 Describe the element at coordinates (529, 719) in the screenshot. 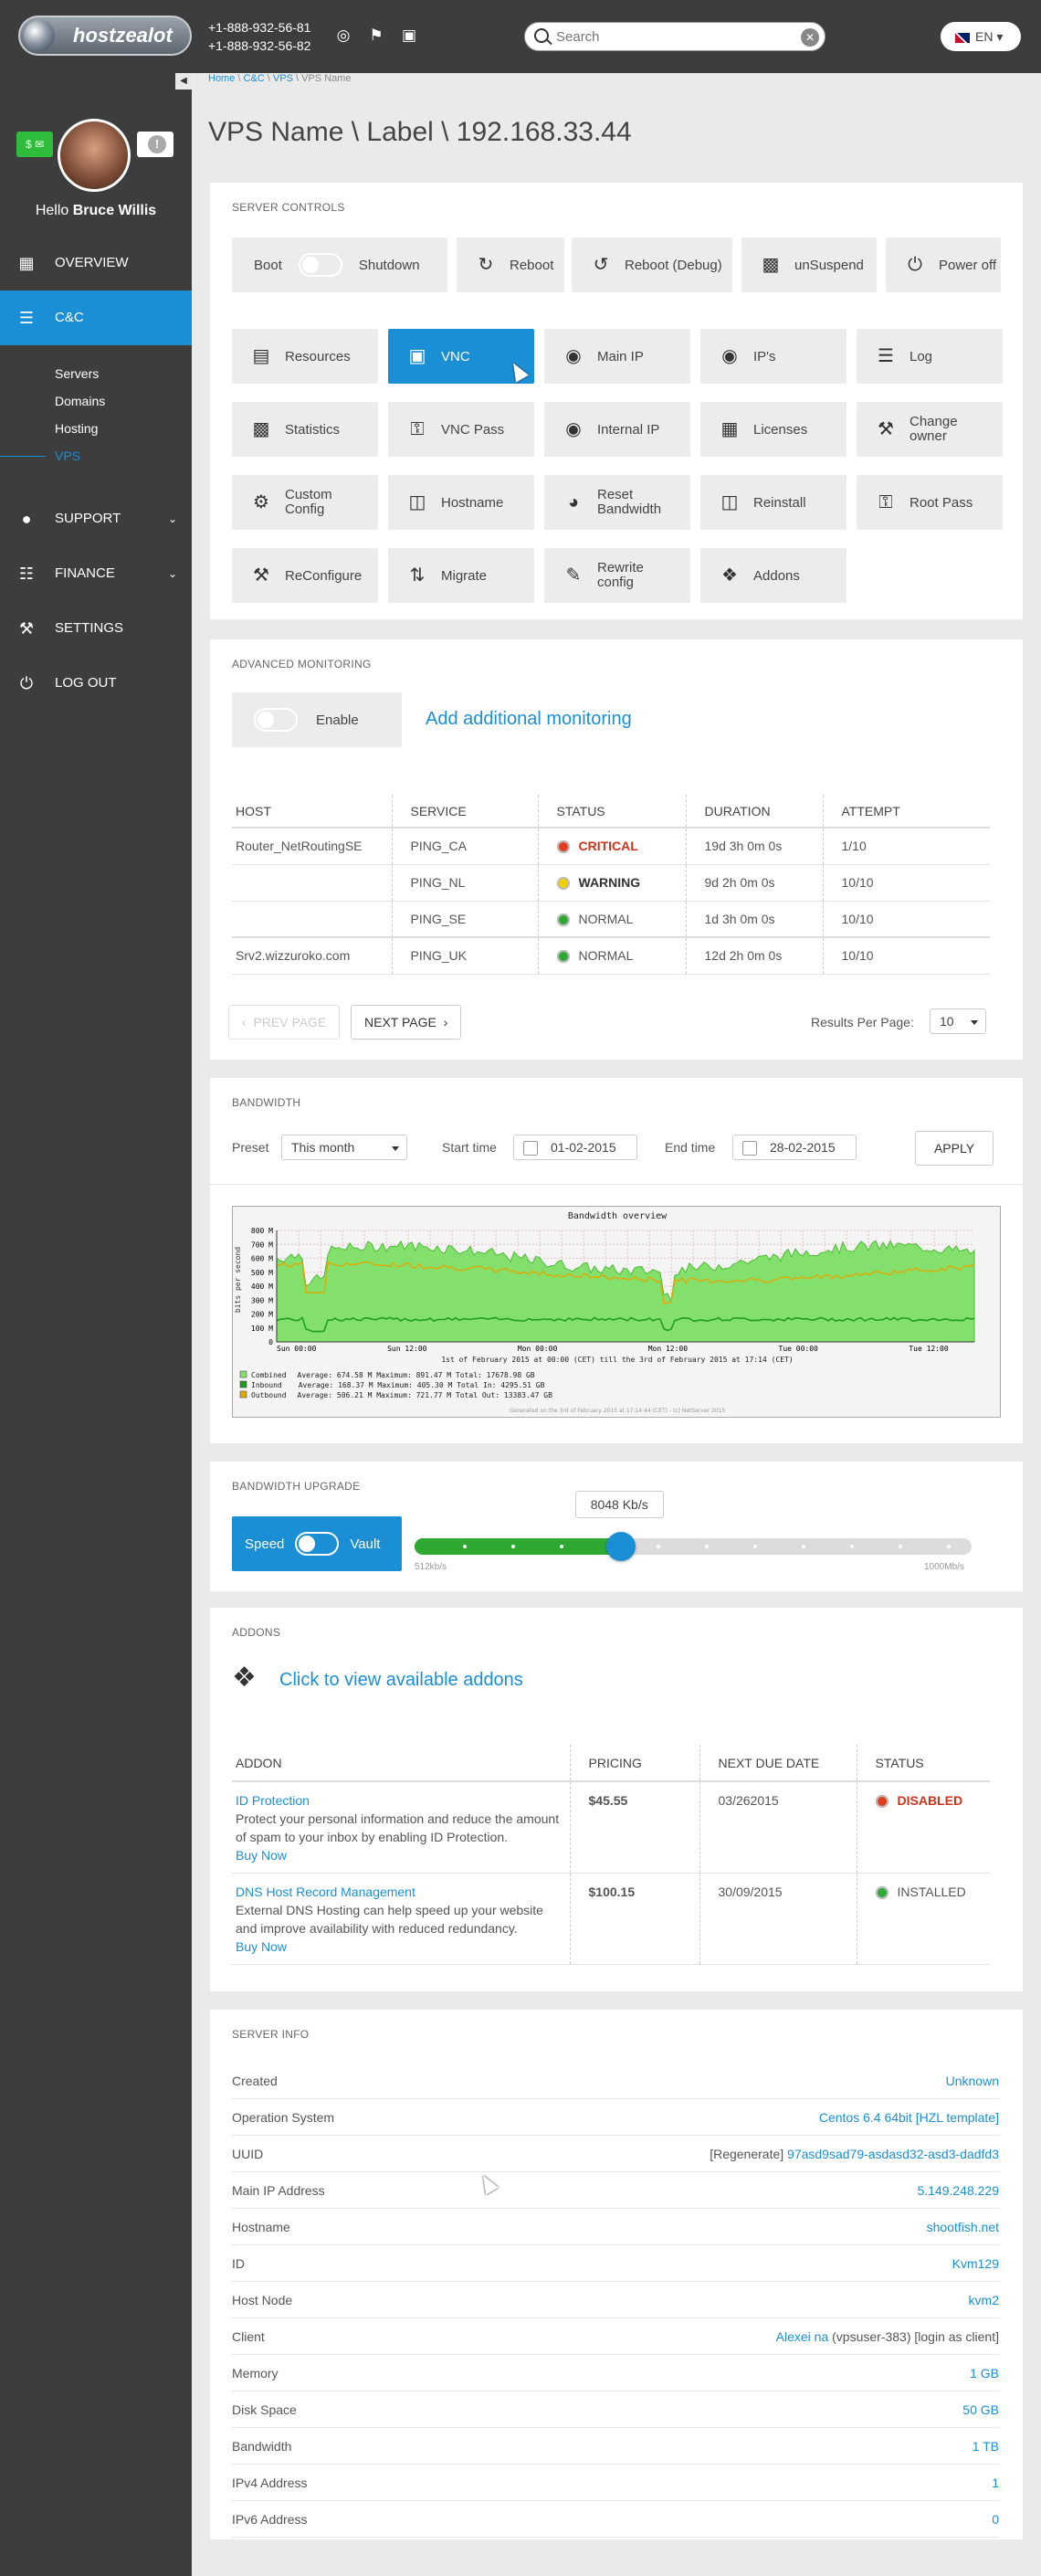

I see `add-monitoring-link: Add additional monitoring` at that location.